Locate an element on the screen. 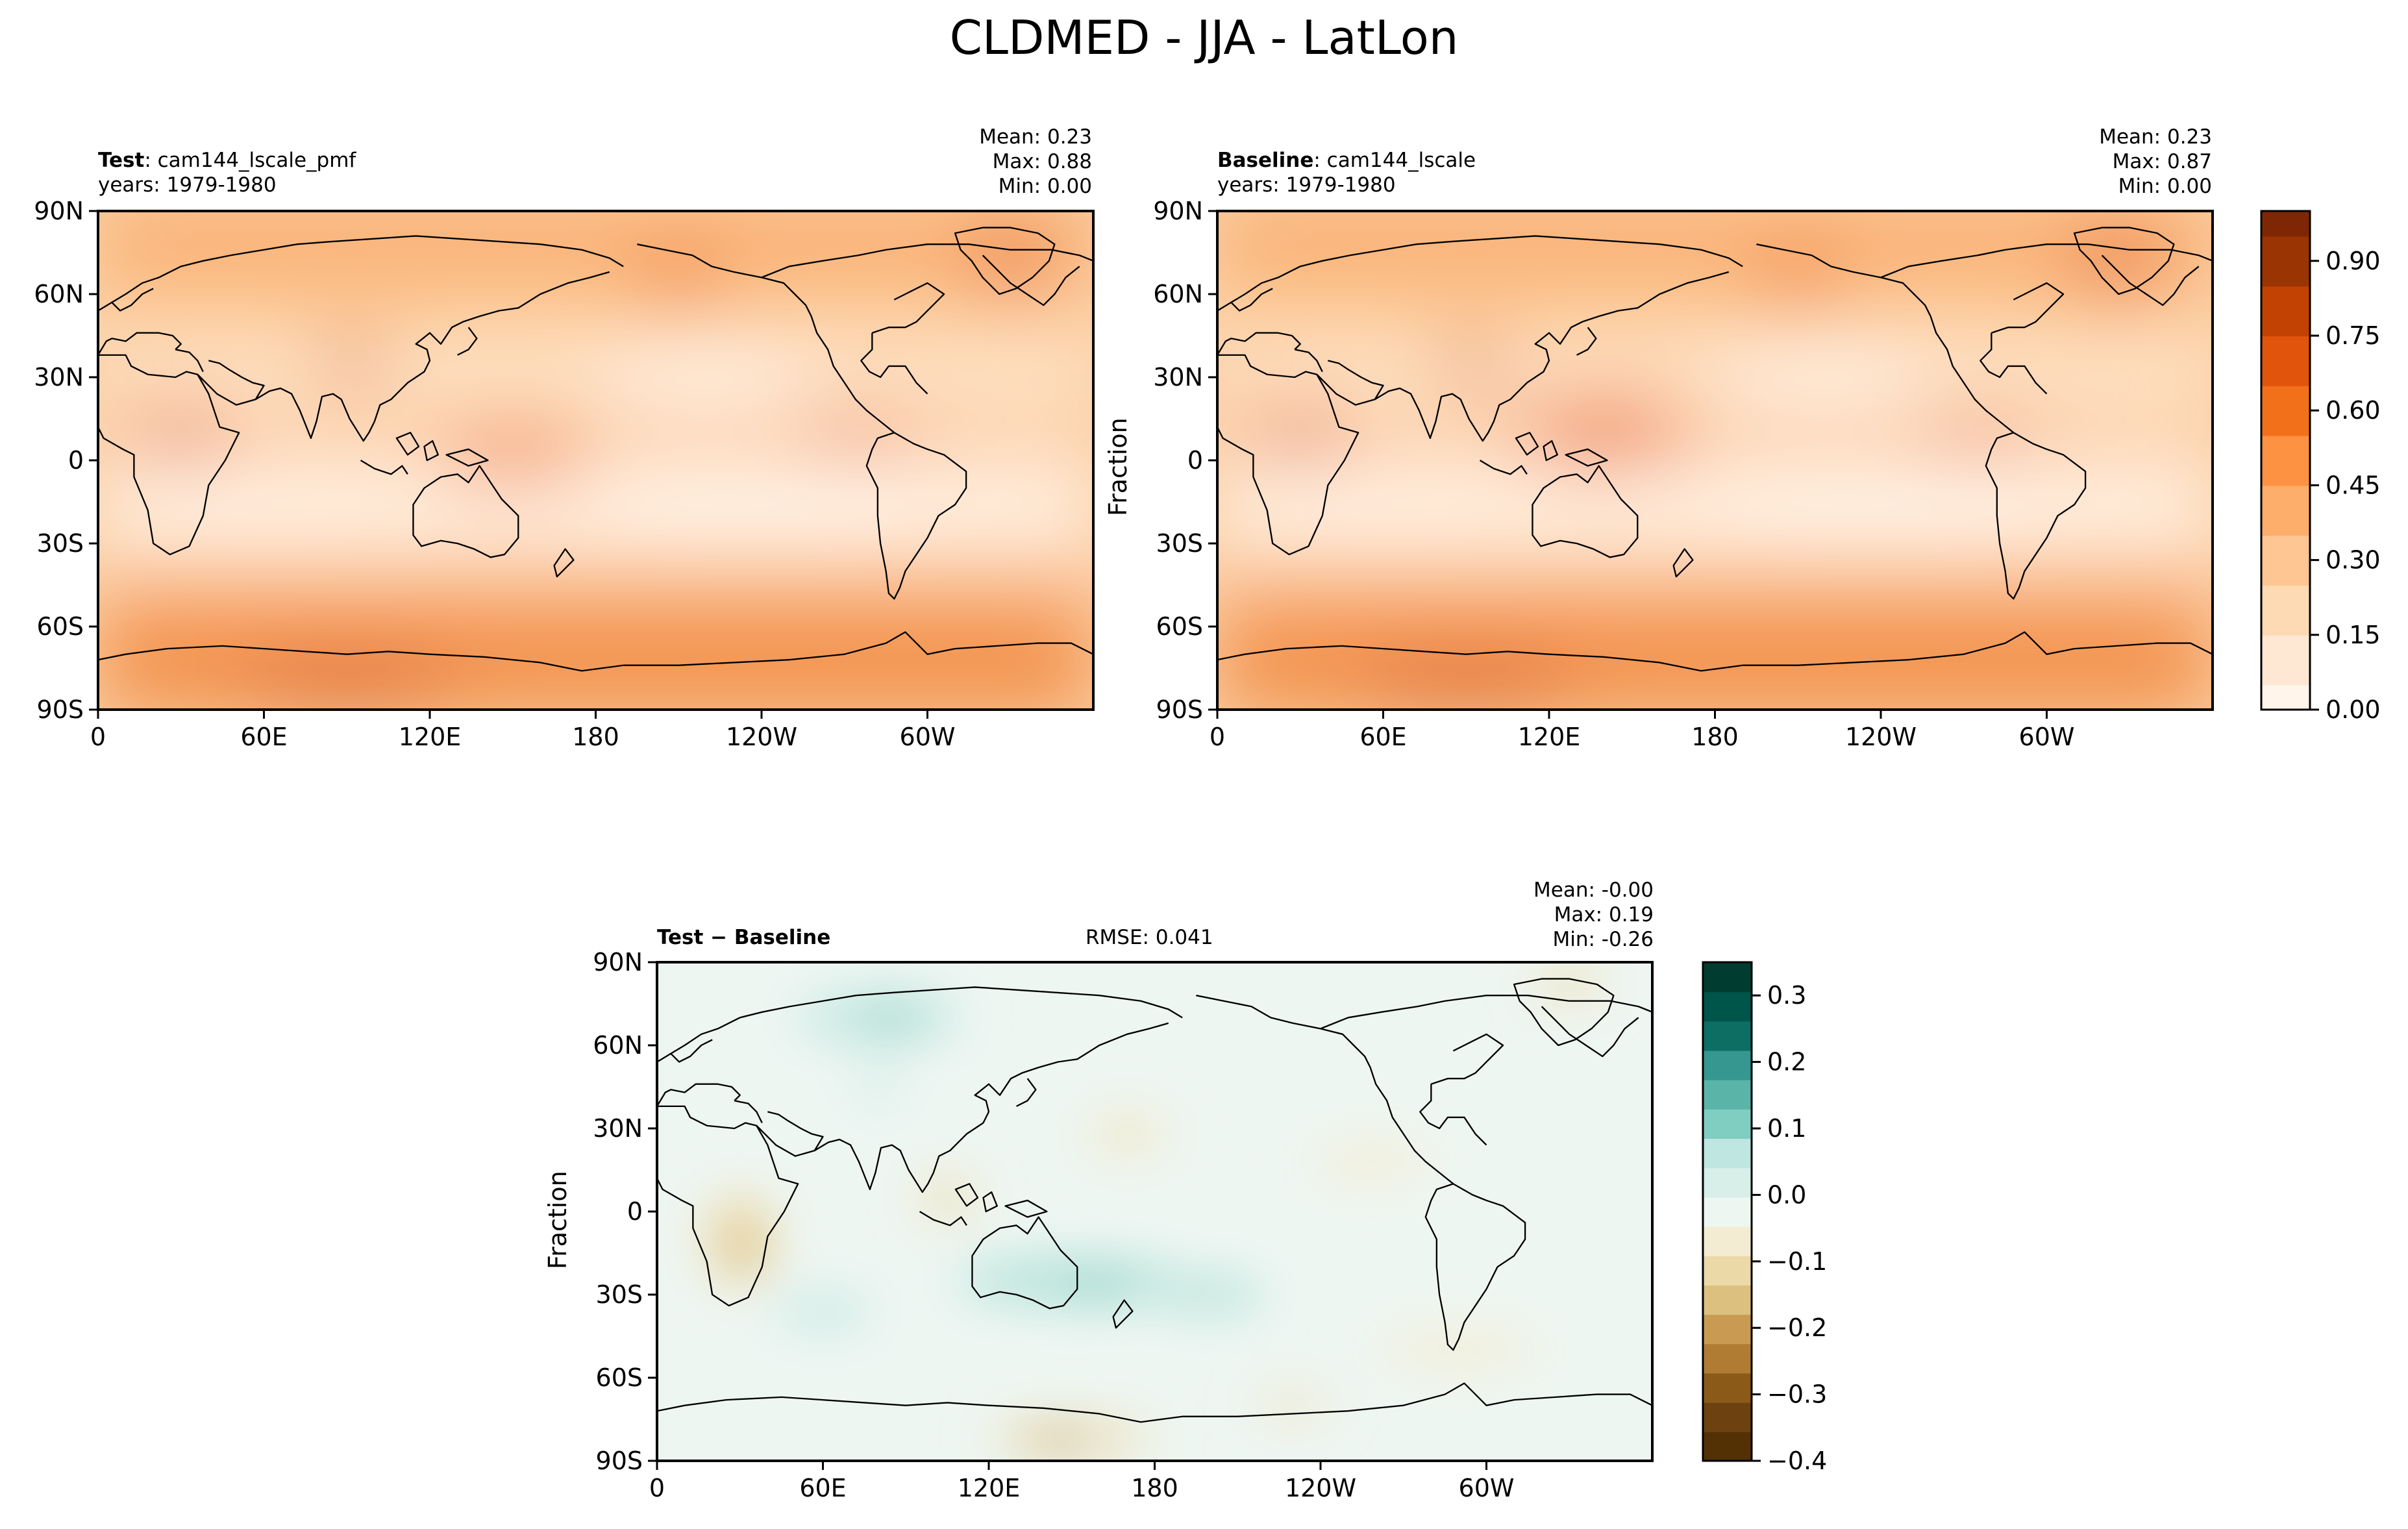  brbg-colorbar-frame is located at coordinates (1727, 1211).